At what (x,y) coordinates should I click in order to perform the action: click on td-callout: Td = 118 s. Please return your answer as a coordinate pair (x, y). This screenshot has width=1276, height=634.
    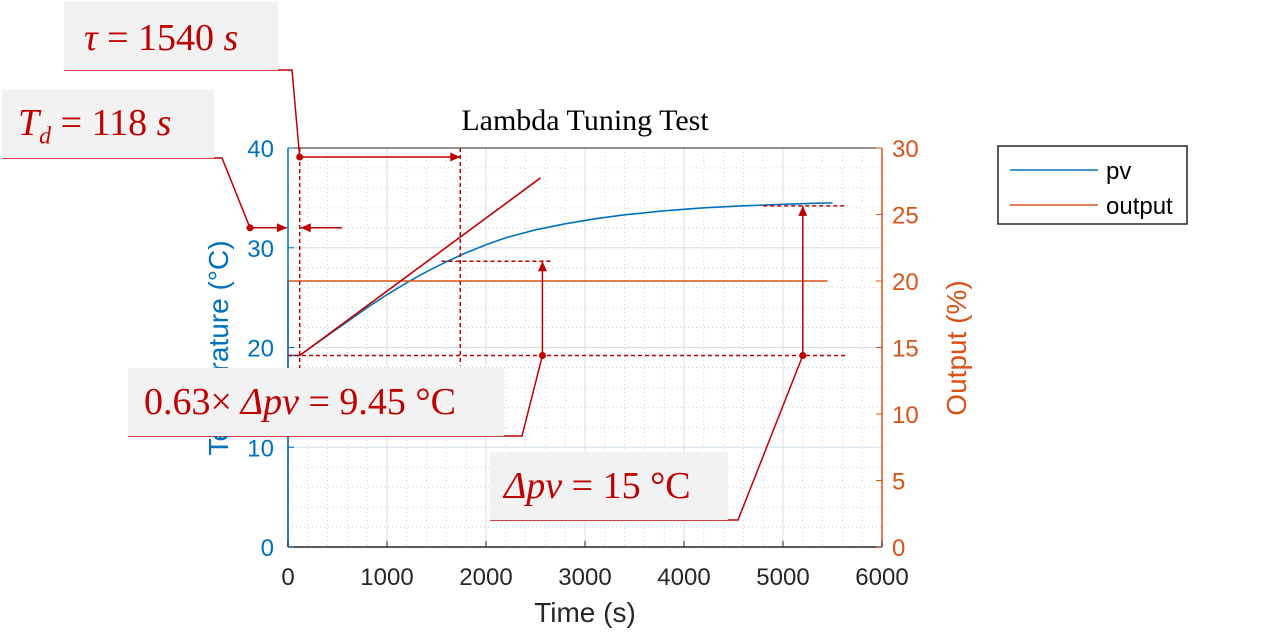
    Looking at the image, I should click on (108, 124).